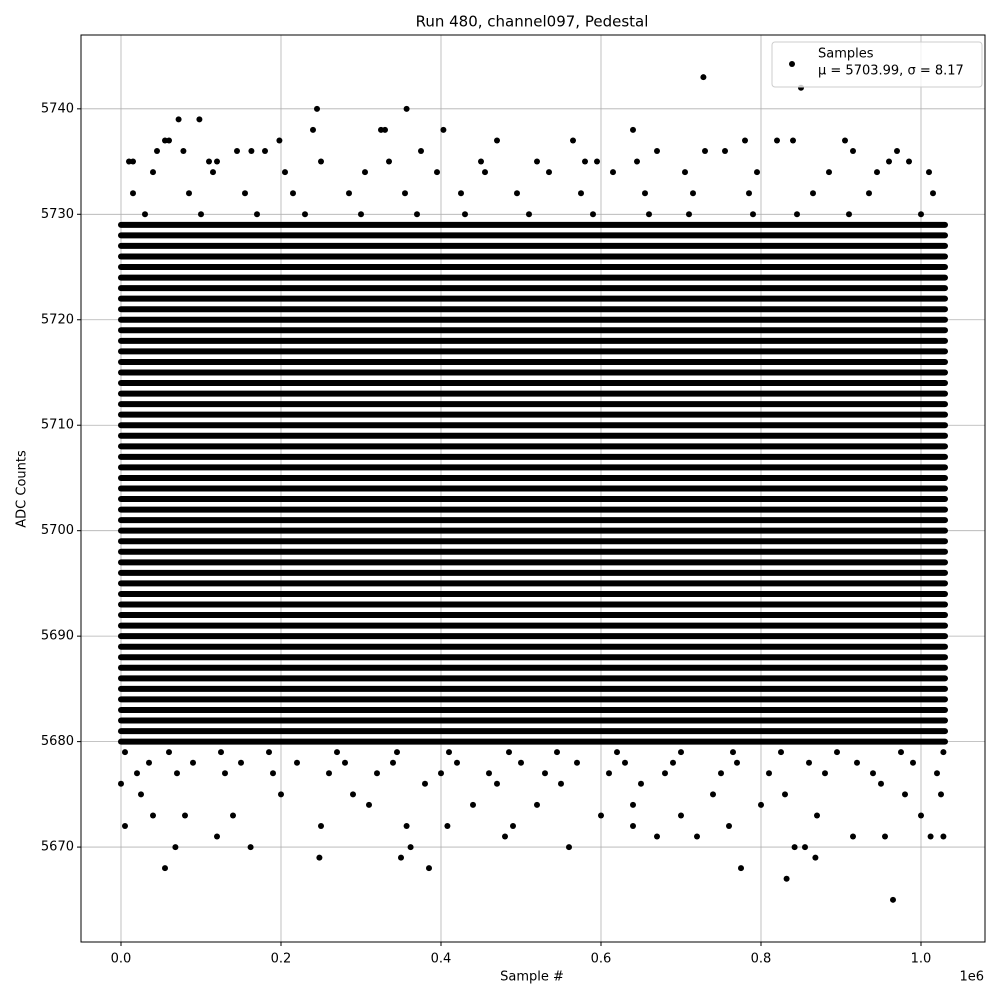 The width and height of the screenshot is (1000, 1000). Describe the element at coordinates (846, 54) in the screenshot. I see `legend-label: Samples` at that location.